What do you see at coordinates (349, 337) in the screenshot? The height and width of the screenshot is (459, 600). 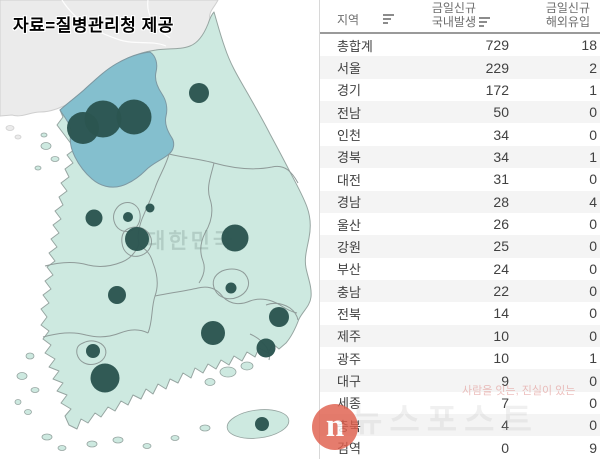 I see `region-cell: 제주` at bounding box center [349, 337].